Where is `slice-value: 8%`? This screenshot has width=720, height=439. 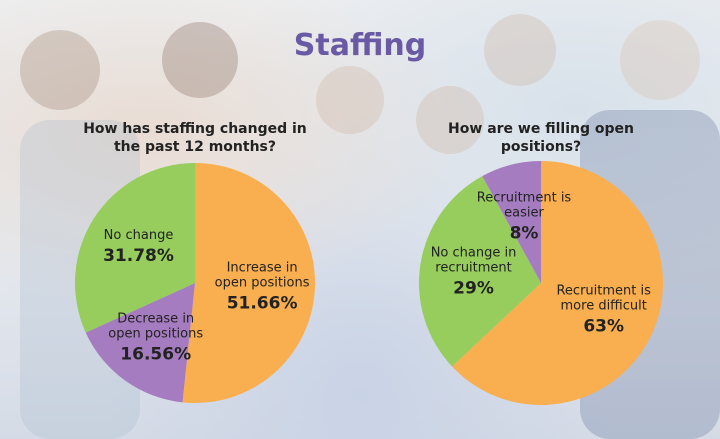 slice-value: 8% is located at coordinates (524, 233).